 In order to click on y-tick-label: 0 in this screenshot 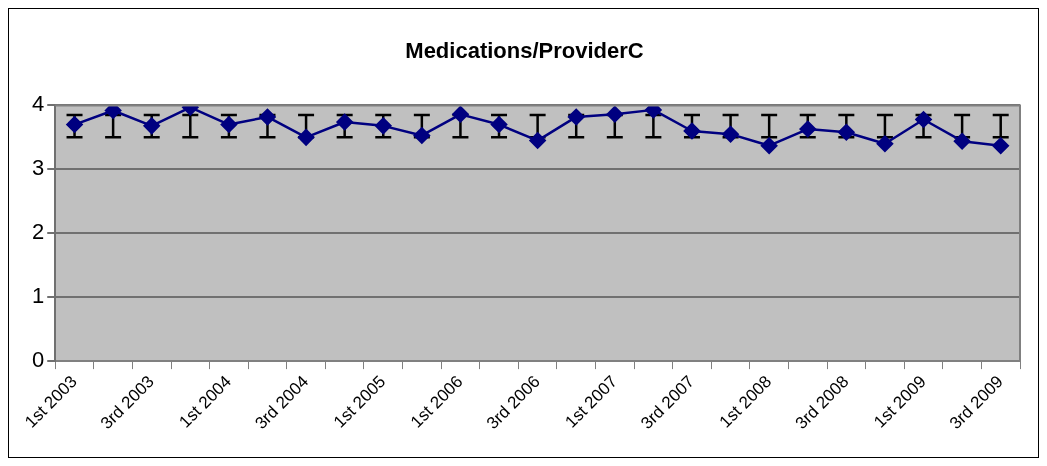, I will do `click(38, 360)`.